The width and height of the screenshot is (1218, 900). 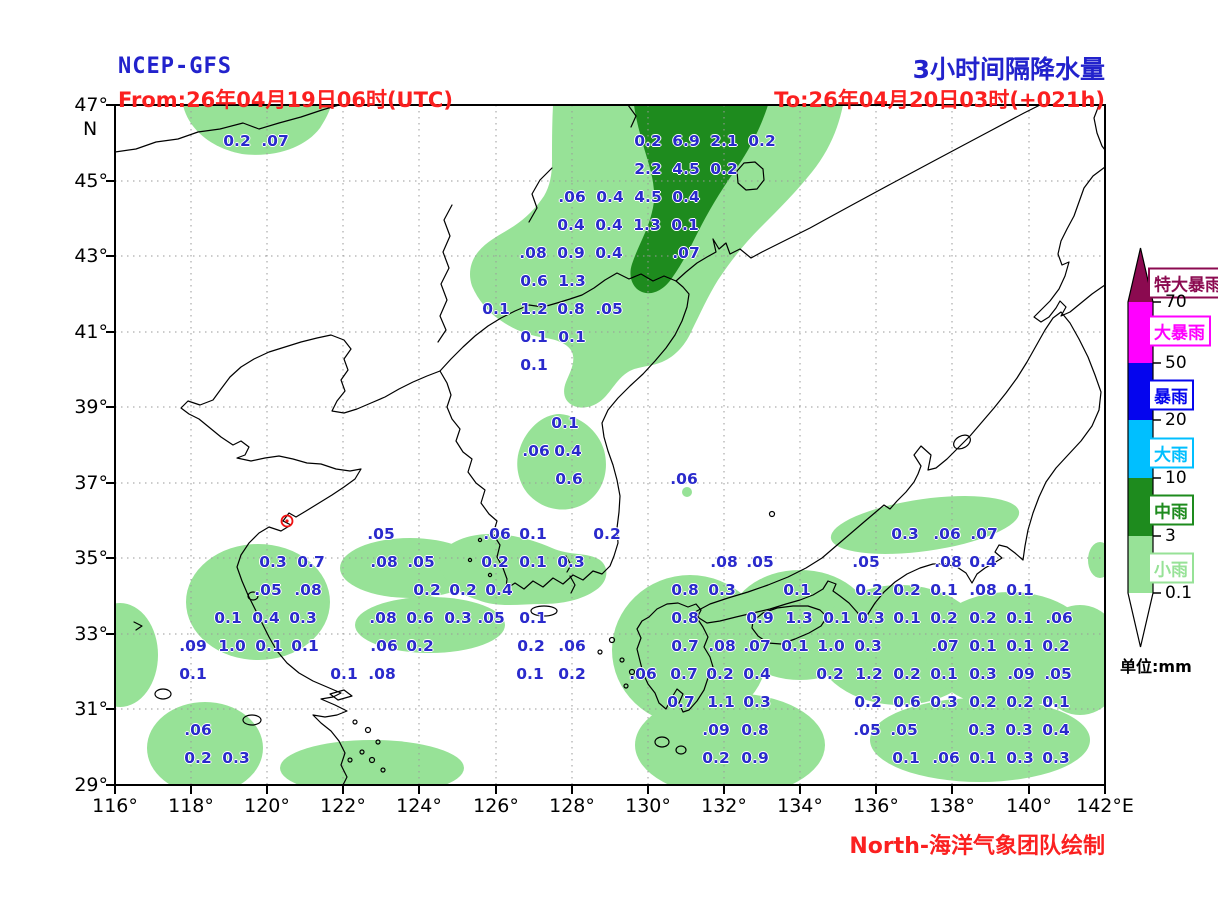 I want to click on island-jeju, so click(x=544, y=611).